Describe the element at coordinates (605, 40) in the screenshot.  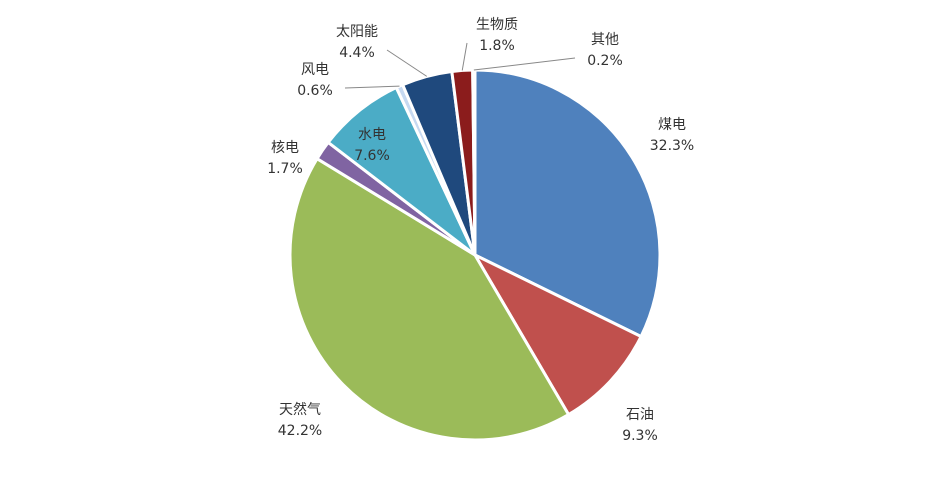
I see `slice-category-label: 其他` at that location.